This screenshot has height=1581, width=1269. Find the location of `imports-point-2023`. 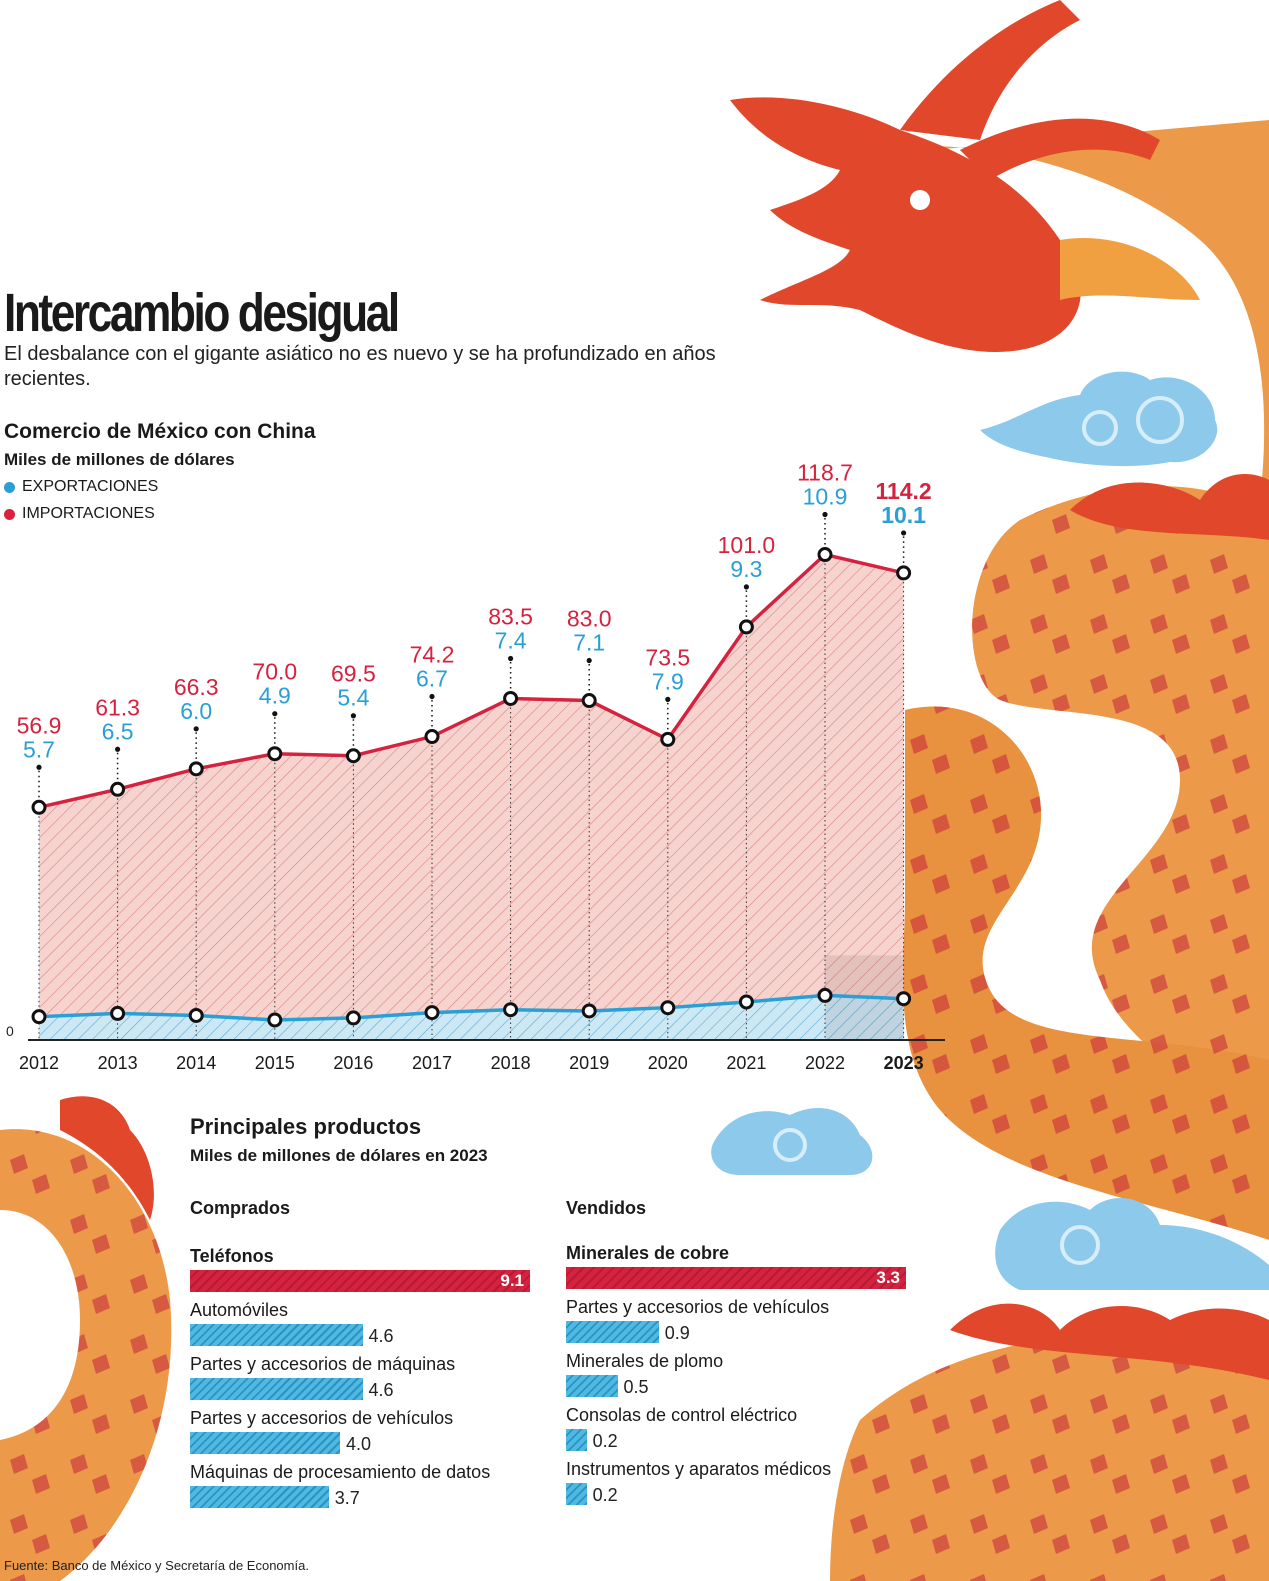

imports-point-2023 is located at coordinates (904, 573).